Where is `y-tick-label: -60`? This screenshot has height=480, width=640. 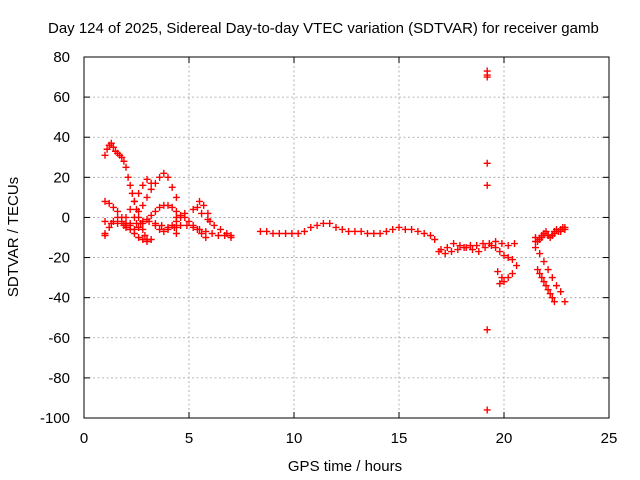
y-tick-label: -60 is located at coordinates (59, 338).